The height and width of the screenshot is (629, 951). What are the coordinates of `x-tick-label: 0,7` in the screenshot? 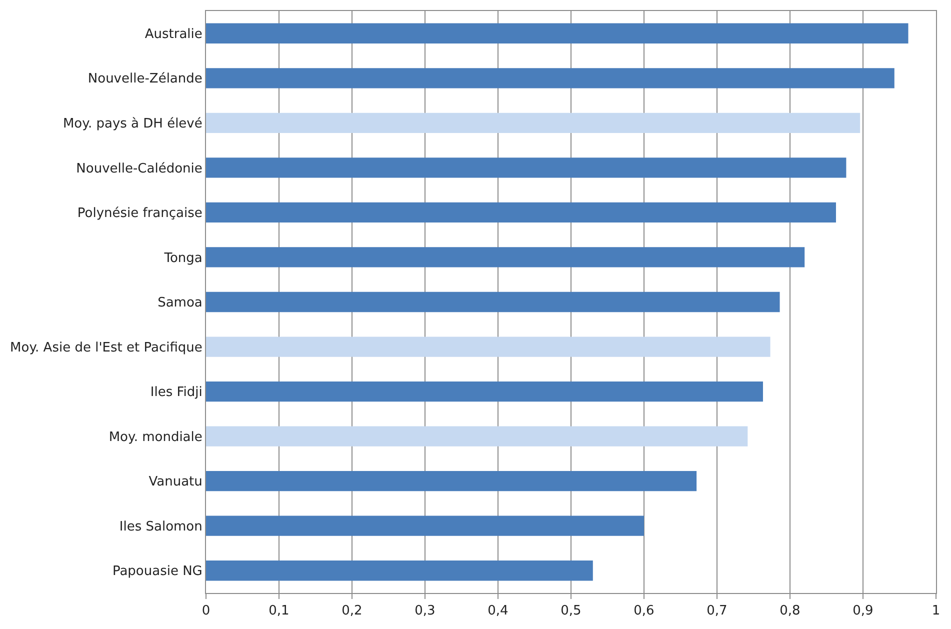 It's located at (717, 611).